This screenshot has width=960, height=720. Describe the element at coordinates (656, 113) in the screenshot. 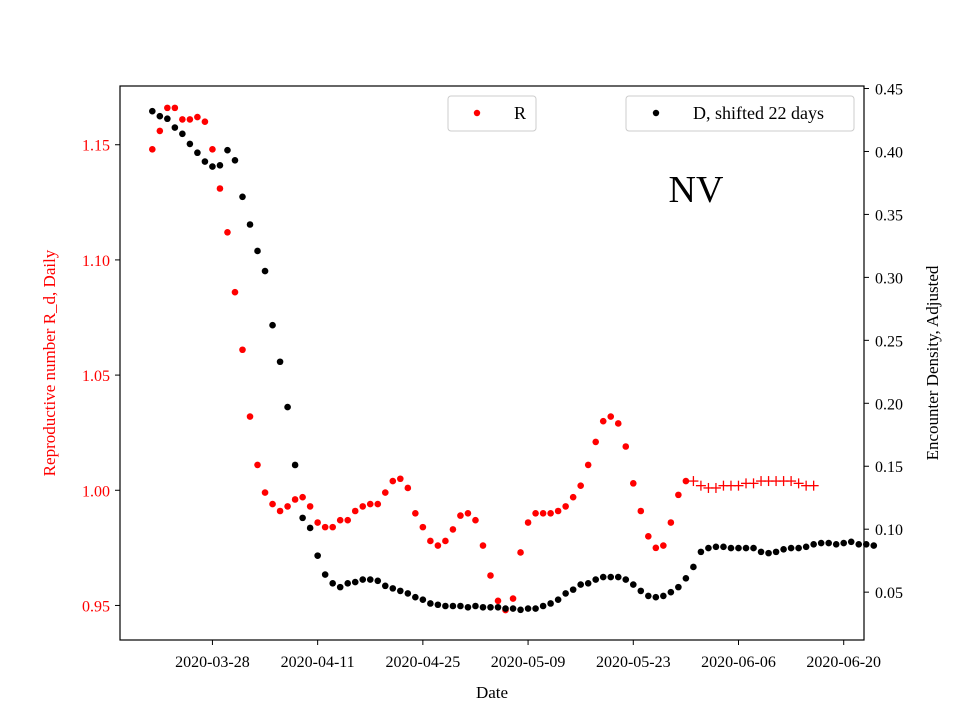

I see `legend-d-marker` at that location.